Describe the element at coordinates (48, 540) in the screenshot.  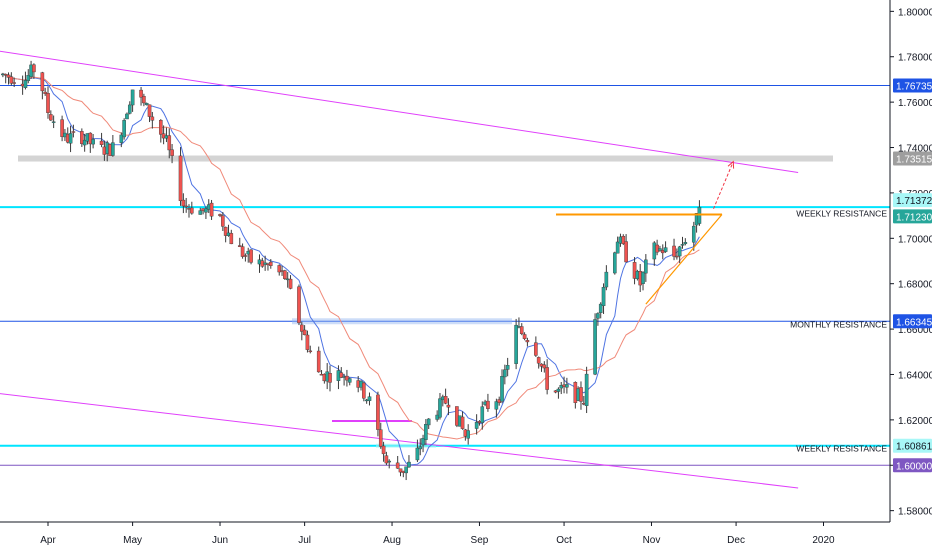
I see `time-tick-label: Apr` at that location.